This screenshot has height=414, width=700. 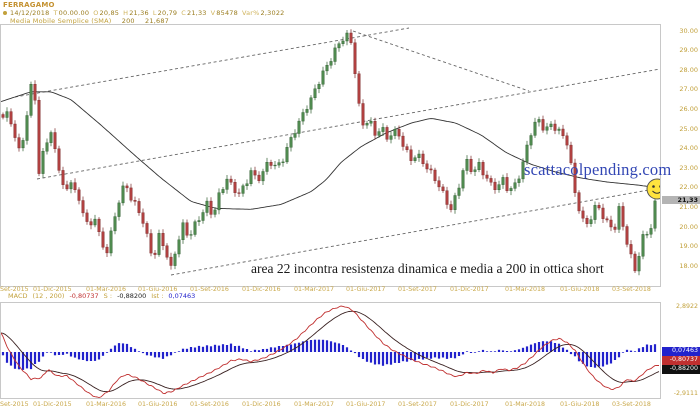 I want to click on last-price-badge: 21,33, so click(x=681, y=200).